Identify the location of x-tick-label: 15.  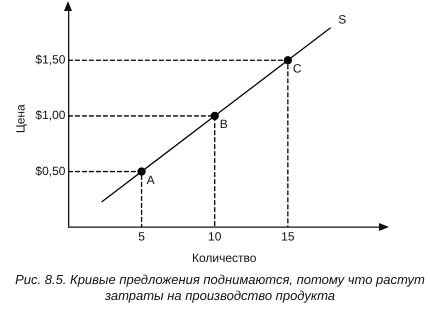
(288, 237).